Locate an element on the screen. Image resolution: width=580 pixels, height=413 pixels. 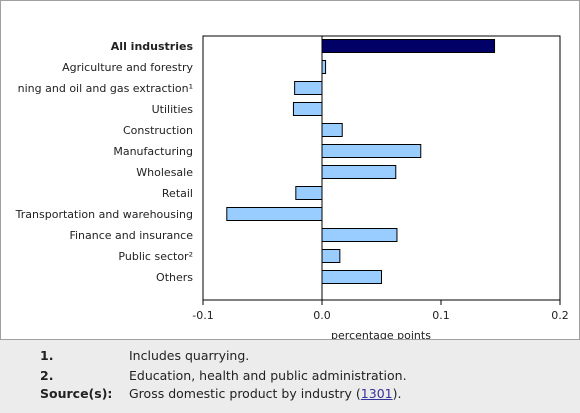
category-label-10: Public sector² is located at coordinates (155, 256).